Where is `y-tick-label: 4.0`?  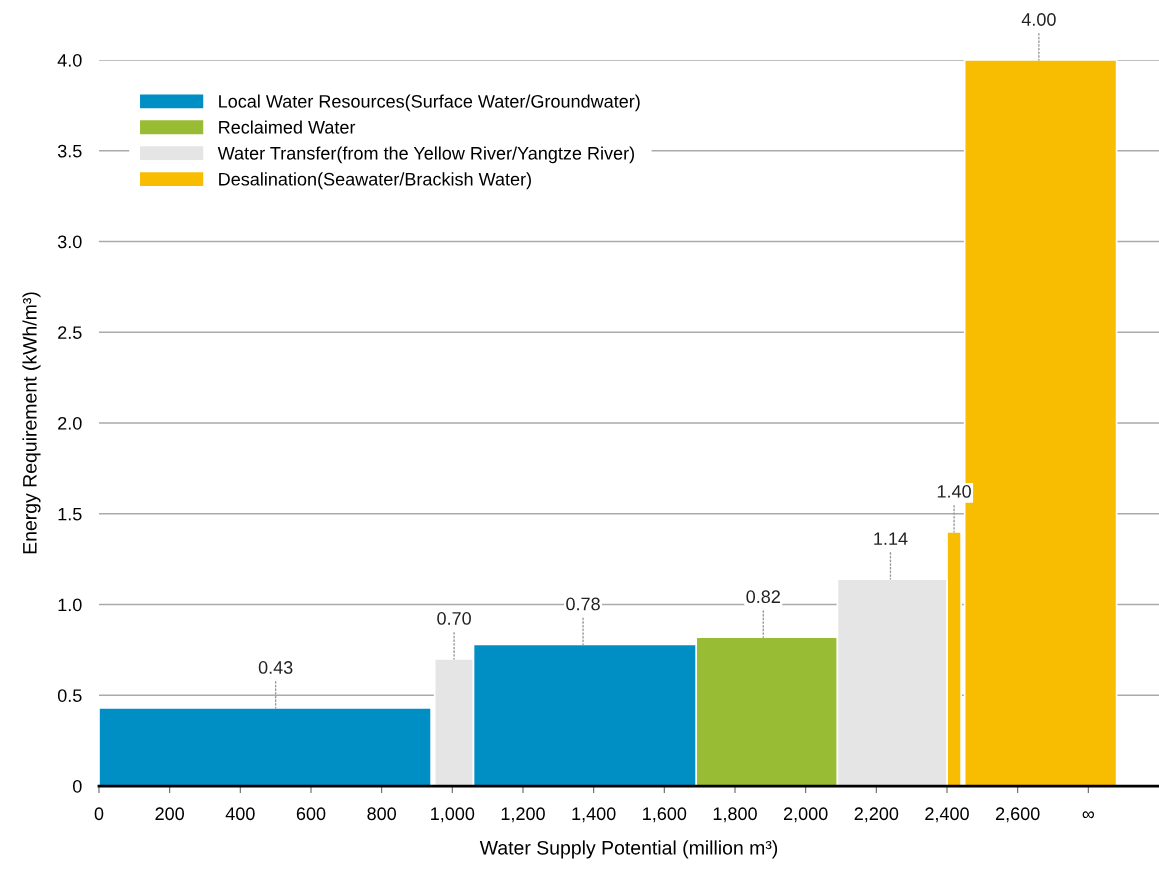
y-tick-label: 4.0 is located at coordinates (69, 60).